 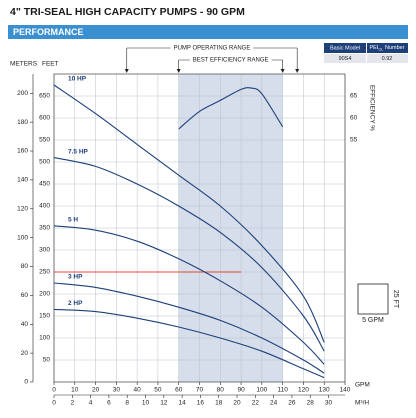 I want to click on y3-tick-label: 40, so click(x=25, y=324).